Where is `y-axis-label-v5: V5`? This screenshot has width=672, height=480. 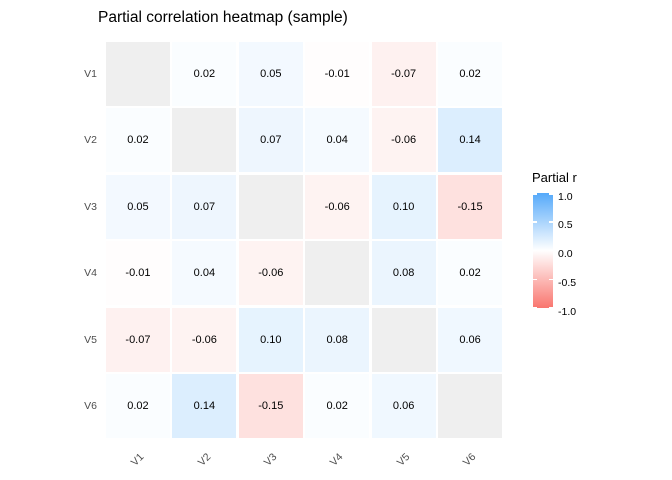
y-axis-label-v5: V5 is located at coordinates (90, 340).